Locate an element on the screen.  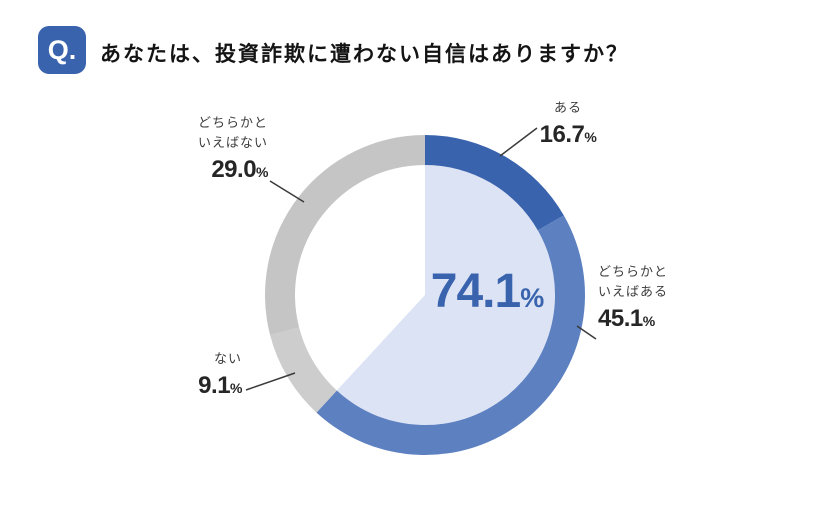
callout-aru: ある 16.7% is located at coordinates (568, 123).